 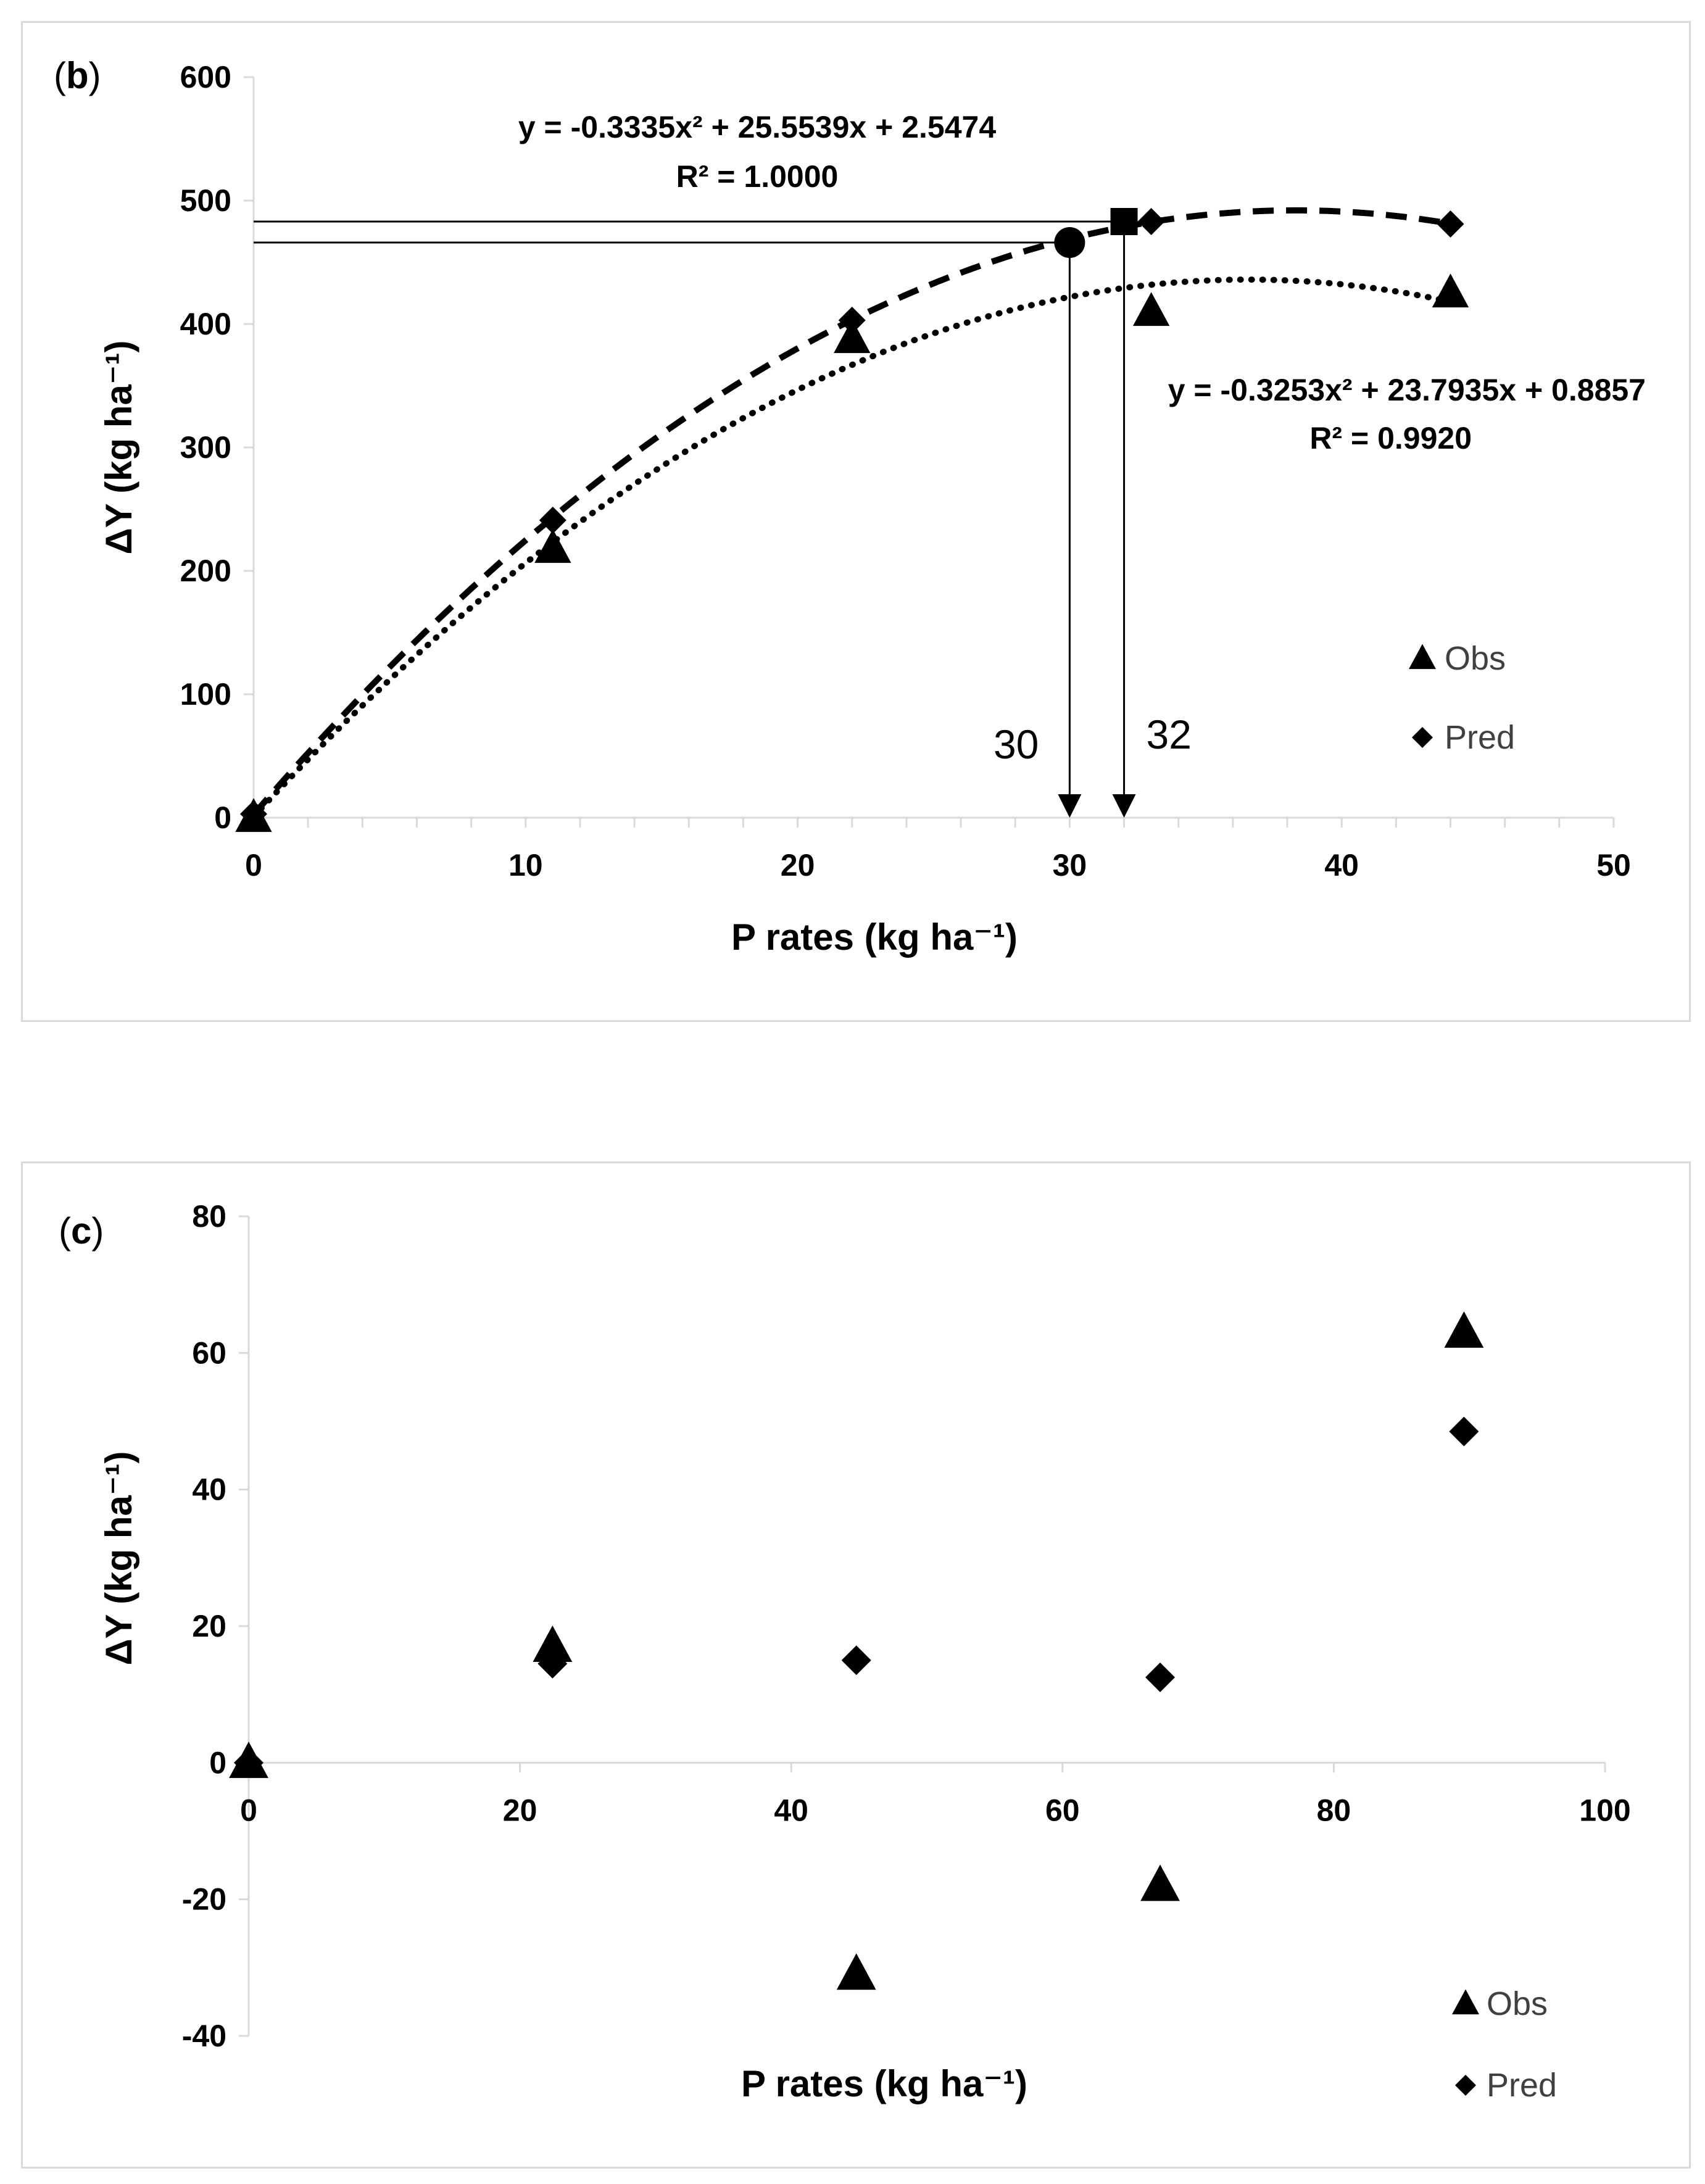 I want to click on panel-b-label: (b), so click(x=78, y=75).